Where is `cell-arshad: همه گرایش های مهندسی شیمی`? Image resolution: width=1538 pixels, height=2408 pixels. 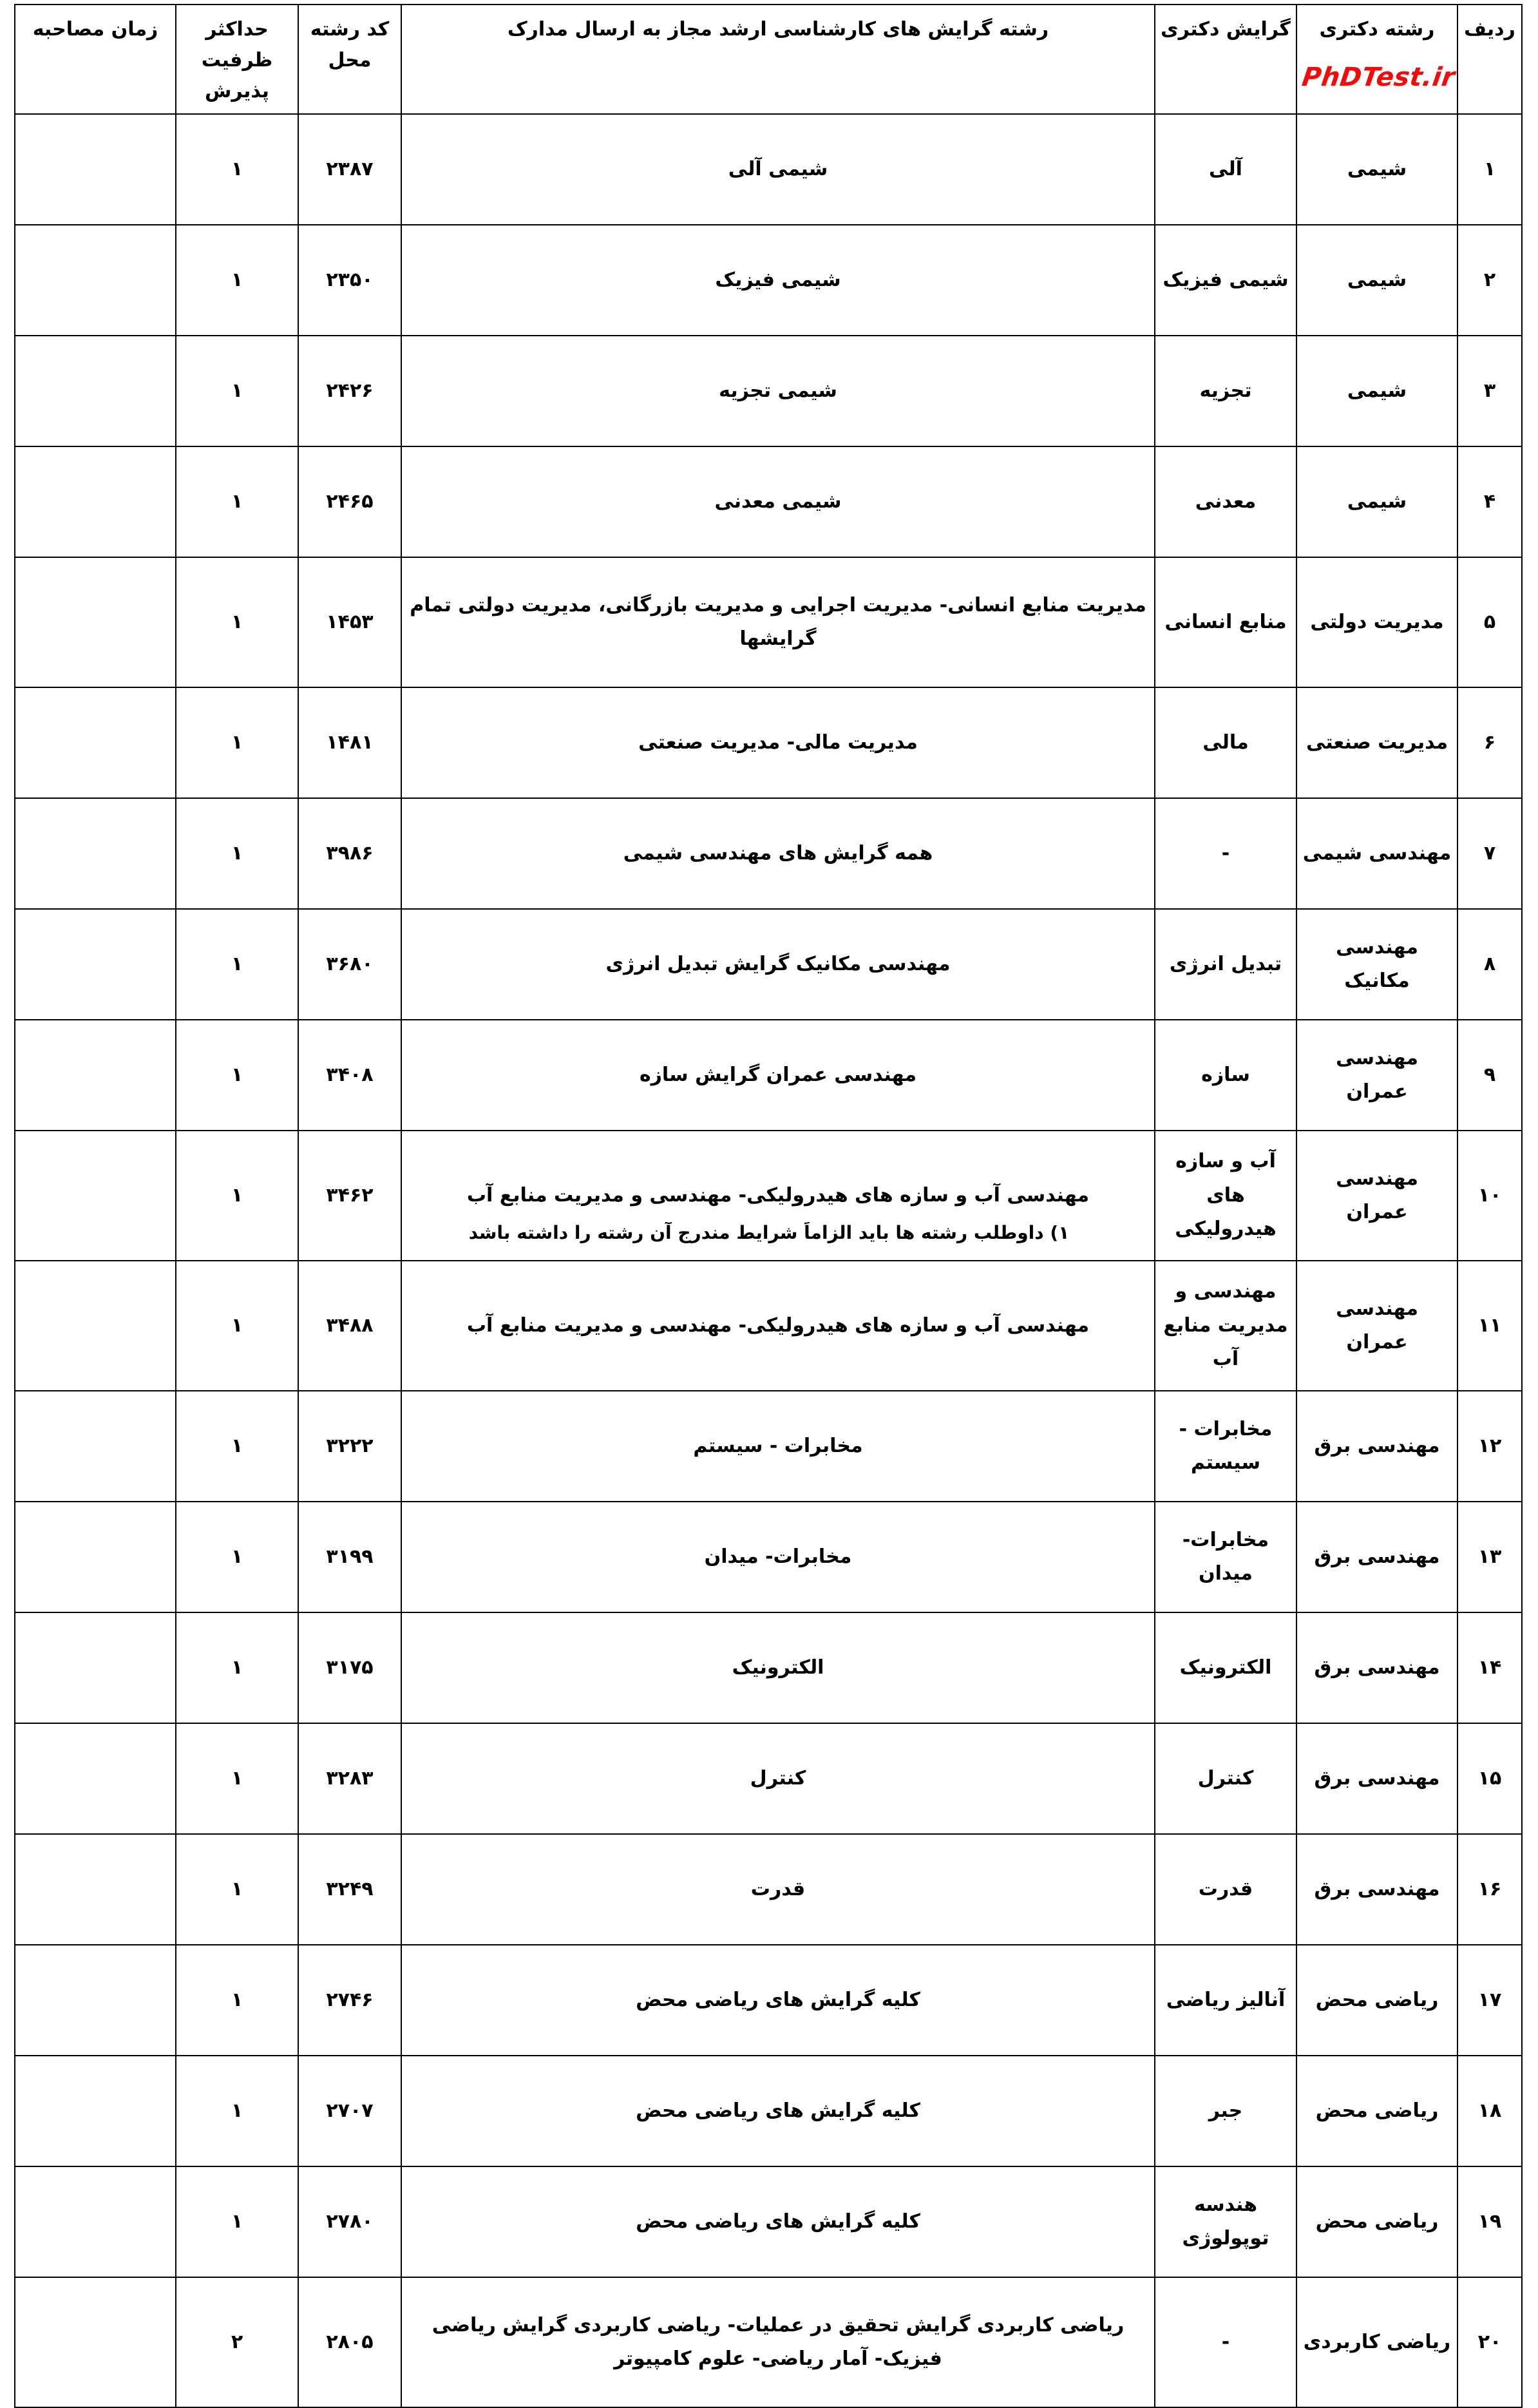 cell-arshad: همه گرایش های مهندسی شیمی is located at coordinates (778, 854).